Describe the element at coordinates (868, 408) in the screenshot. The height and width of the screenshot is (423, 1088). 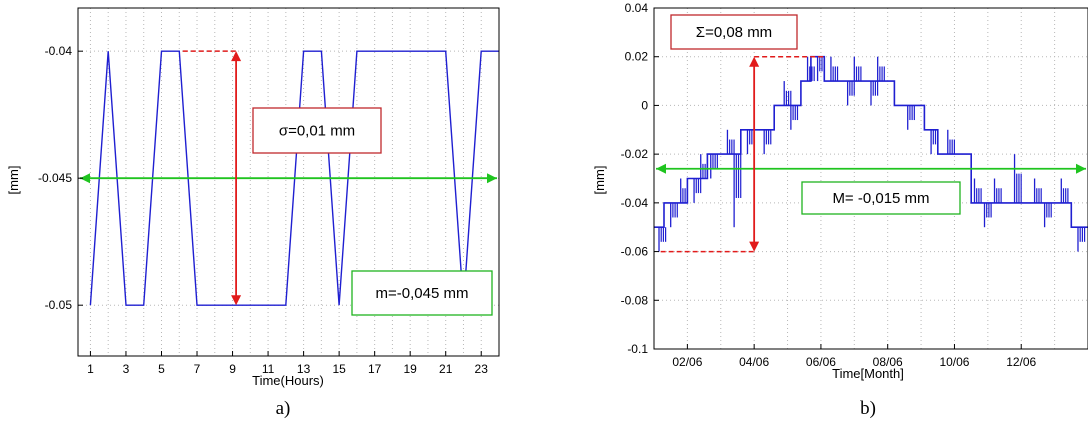
I see `caption-b: b)` at that location.